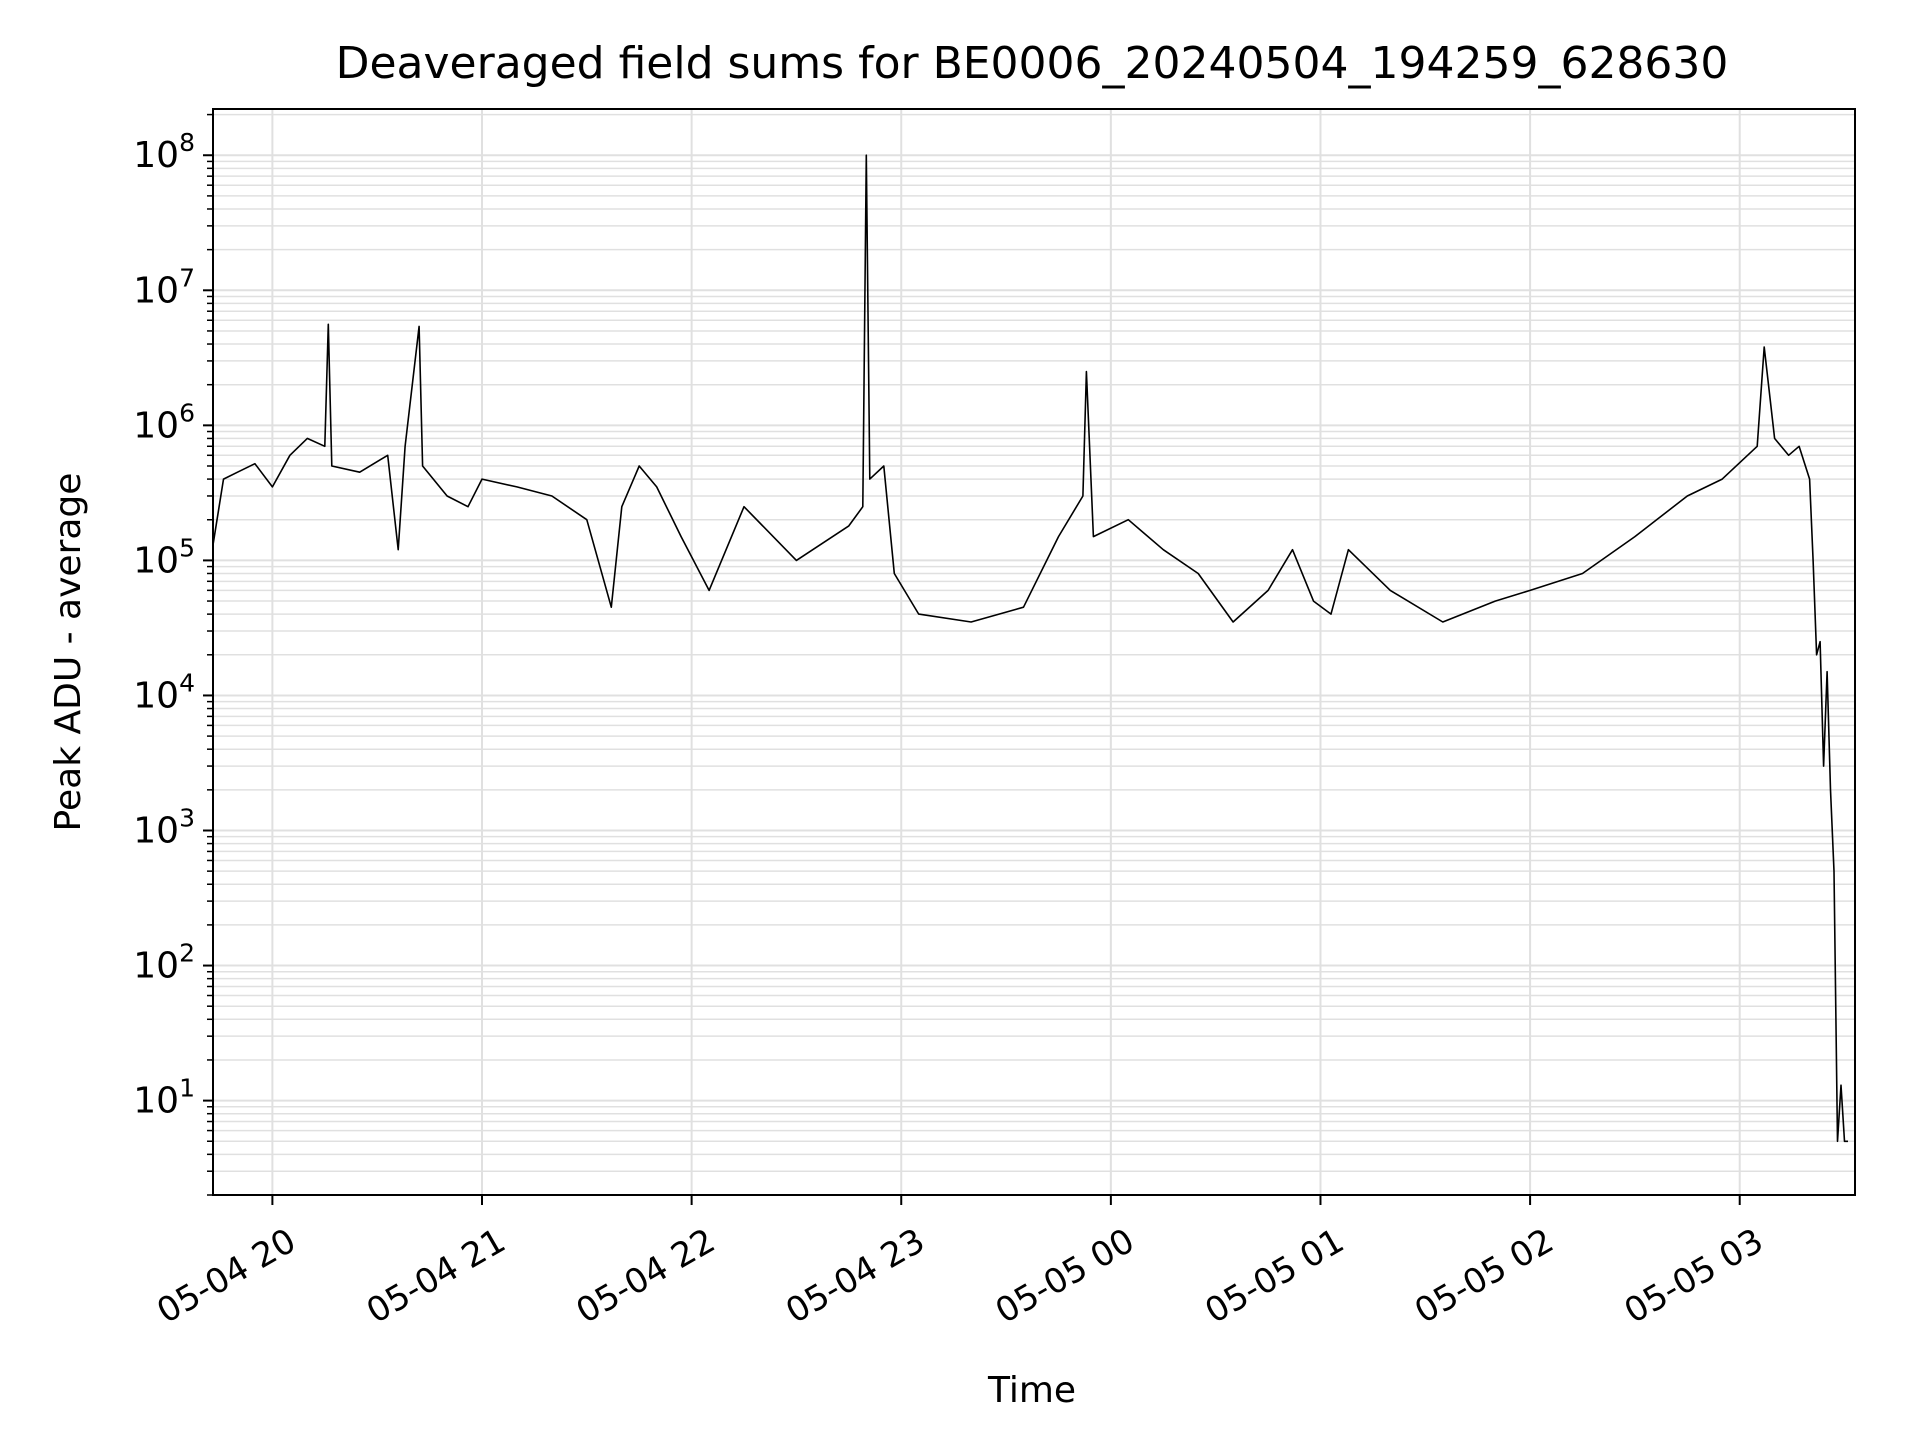  What do you see at coordinates (164, 828) in the screenshot?
I see `y-tick-label: 10³` at bounding box center [164, 828].